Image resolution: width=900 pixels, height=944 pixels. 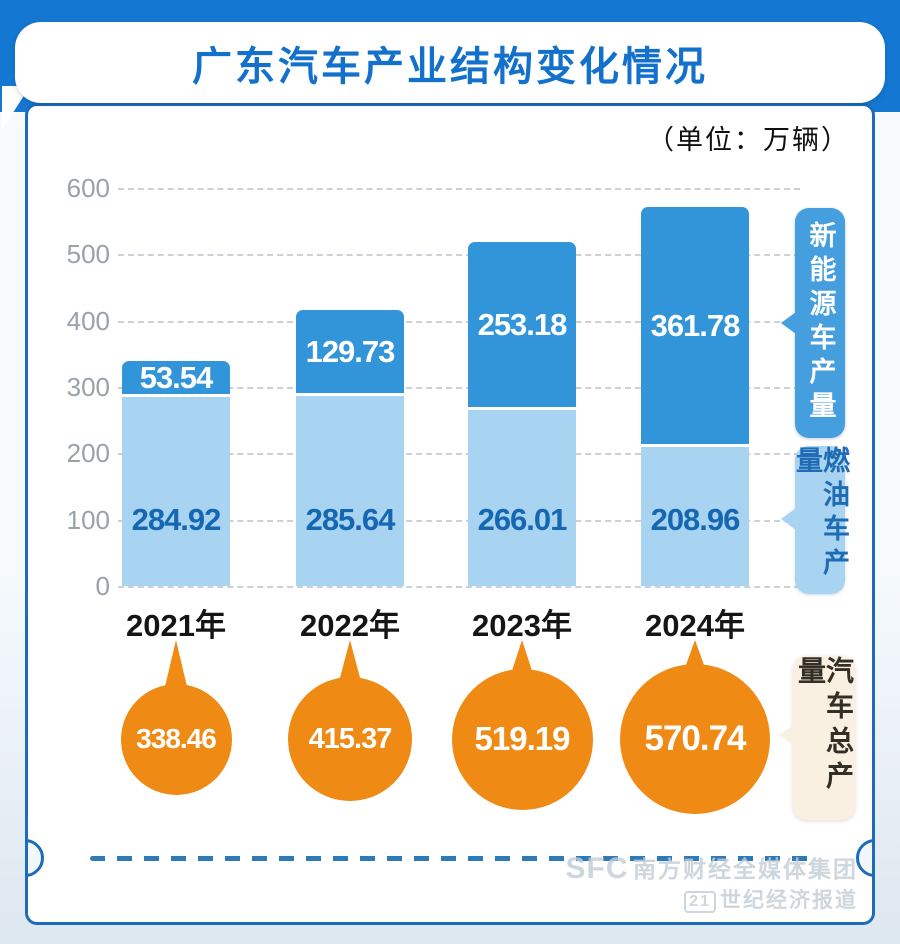 I want to click on bar-2022年: 129.73 285.64, so click(x=350, y=448).